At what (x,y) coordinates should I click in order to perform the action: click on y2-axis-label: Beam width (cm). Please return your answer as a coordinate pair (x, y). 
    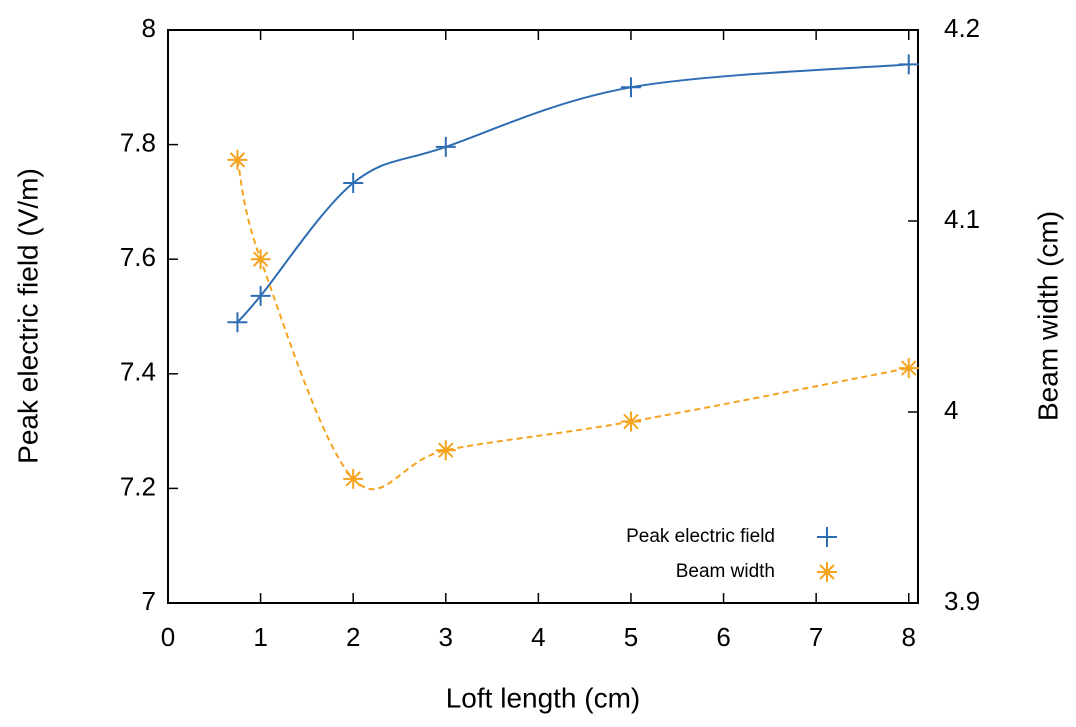
    Looking at the image, I should click on (1047, 316).